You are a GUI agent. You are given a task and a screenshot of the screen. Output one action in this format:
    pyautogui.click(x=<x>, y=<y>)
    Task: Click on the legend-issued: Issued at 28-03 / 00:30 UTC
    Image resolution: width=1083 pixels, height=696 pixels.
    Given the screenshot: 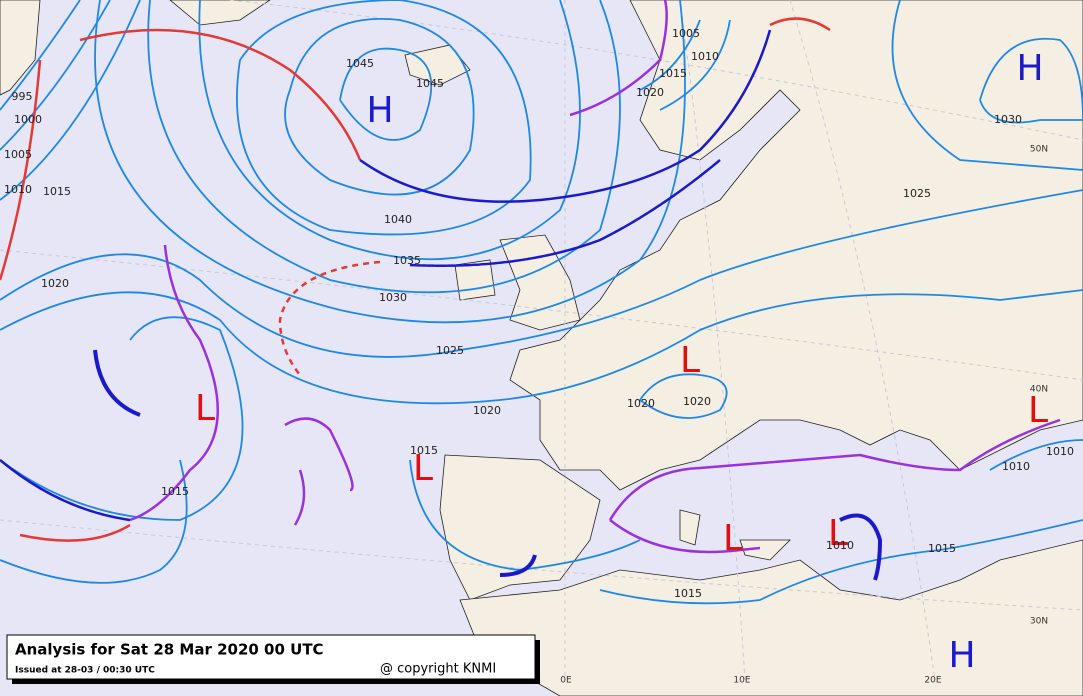 What is the action you would take?
    pyautogui.click(x=85, y=671)
    